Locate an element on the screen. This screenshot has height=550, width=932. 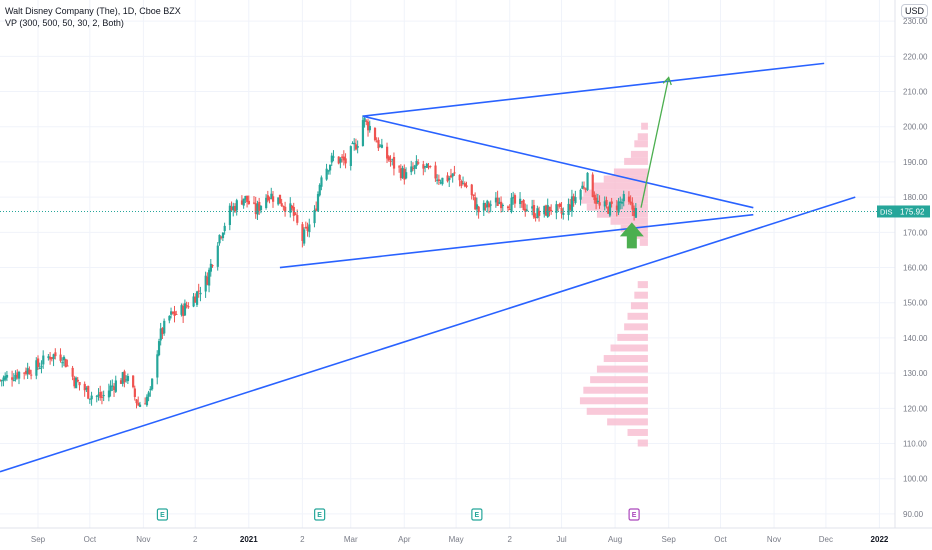
dividend-event-marker: E is located at coordinates (634, 514).